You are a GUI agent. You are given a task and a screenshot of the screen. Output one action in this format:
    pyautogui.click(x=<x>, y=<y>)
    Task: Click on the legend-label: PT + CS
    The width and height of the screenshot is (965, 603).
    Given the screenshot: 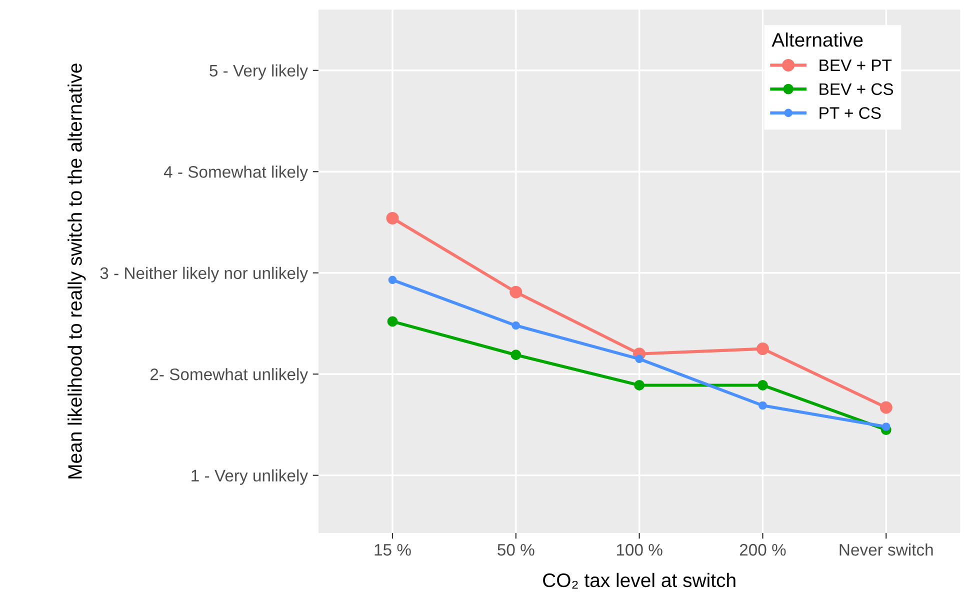 What is the action you would take?
    pyautogui.click(x=850, y=113)
    